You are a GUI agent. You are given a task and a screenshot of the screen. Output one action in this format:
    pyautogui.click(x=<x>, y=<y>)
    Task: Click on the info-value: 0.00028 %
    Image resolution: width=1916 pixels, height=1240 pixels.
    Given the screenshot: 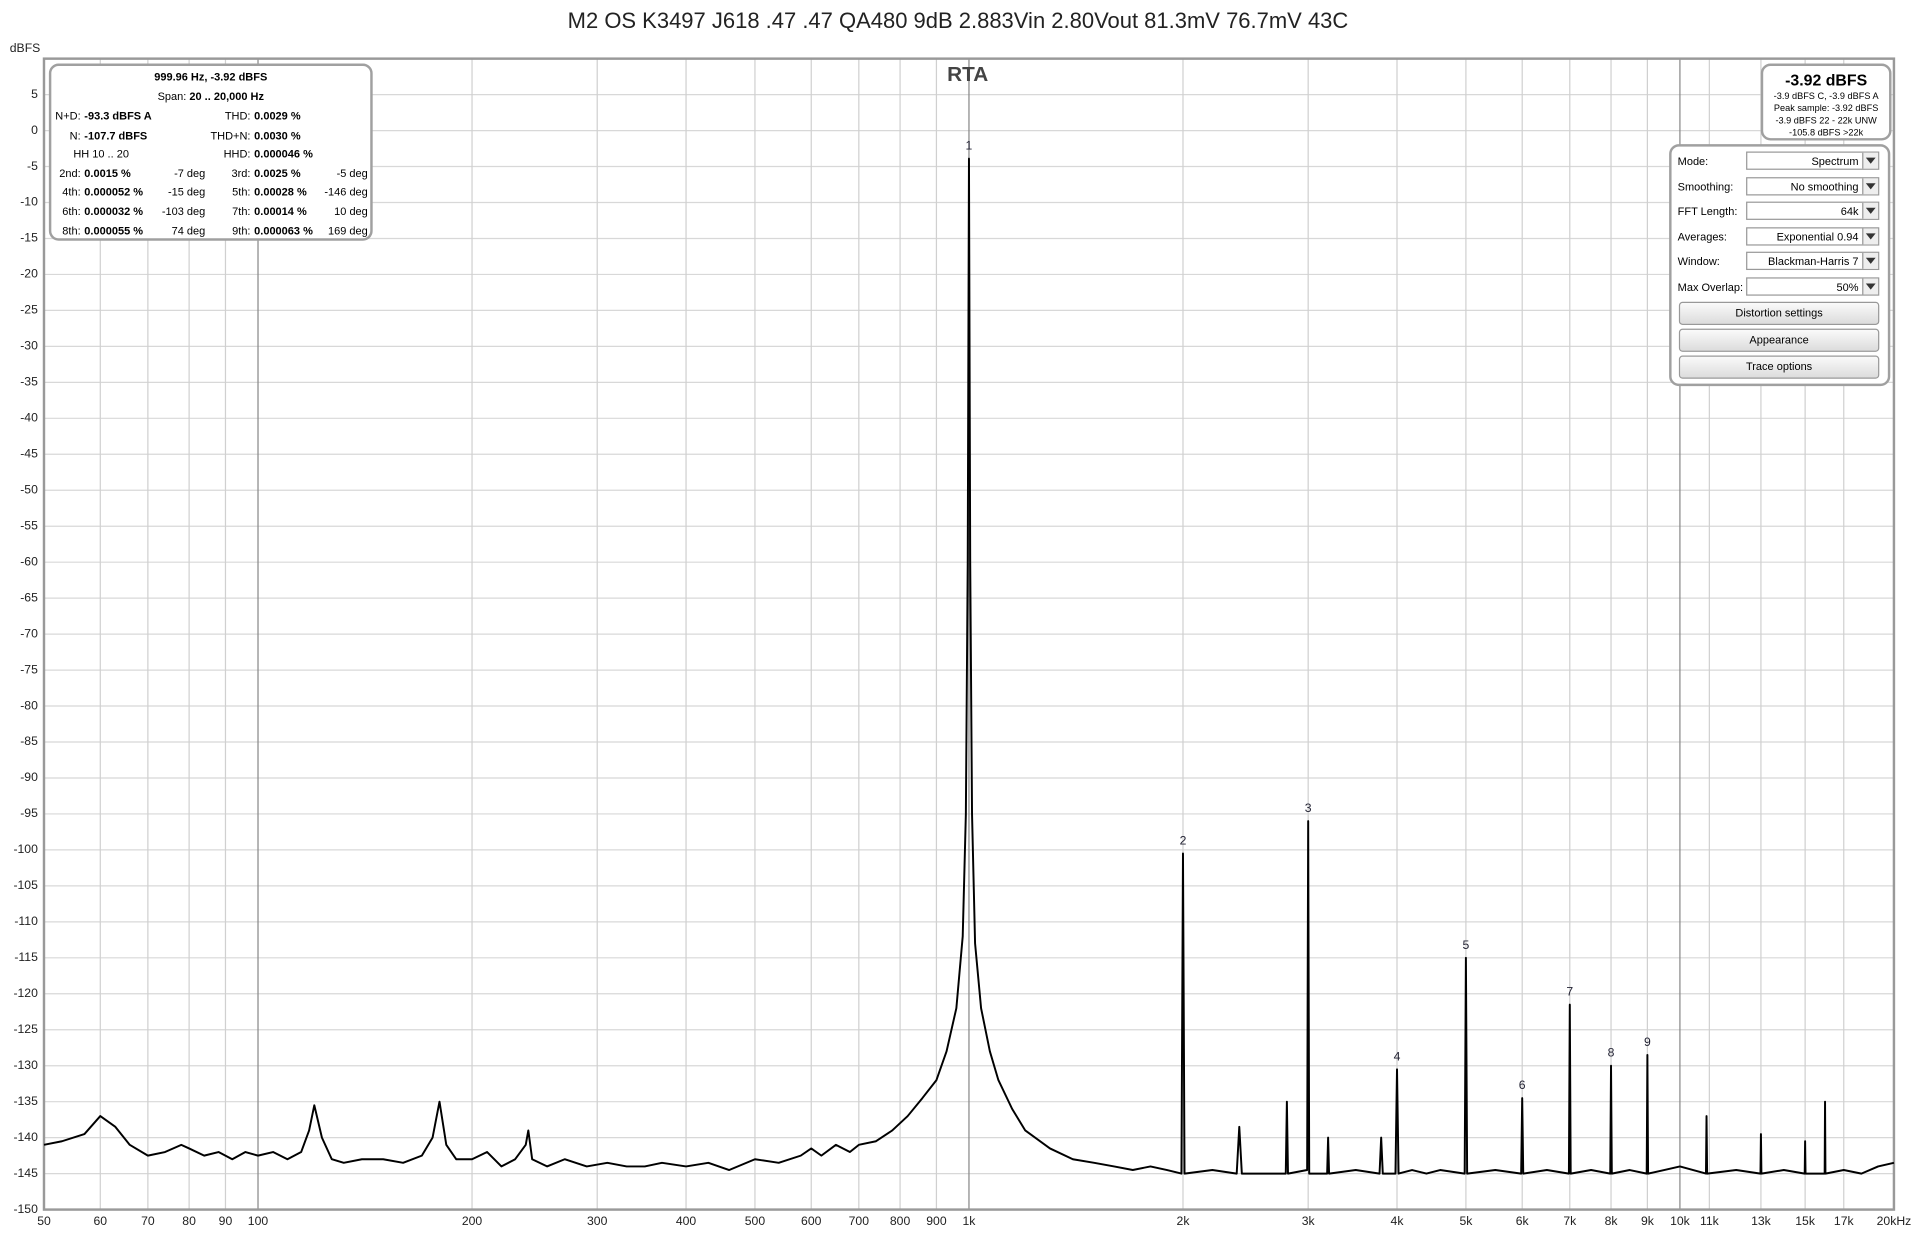 What is the action you would take?
    pyautogui.click(x=280, y=192)
    